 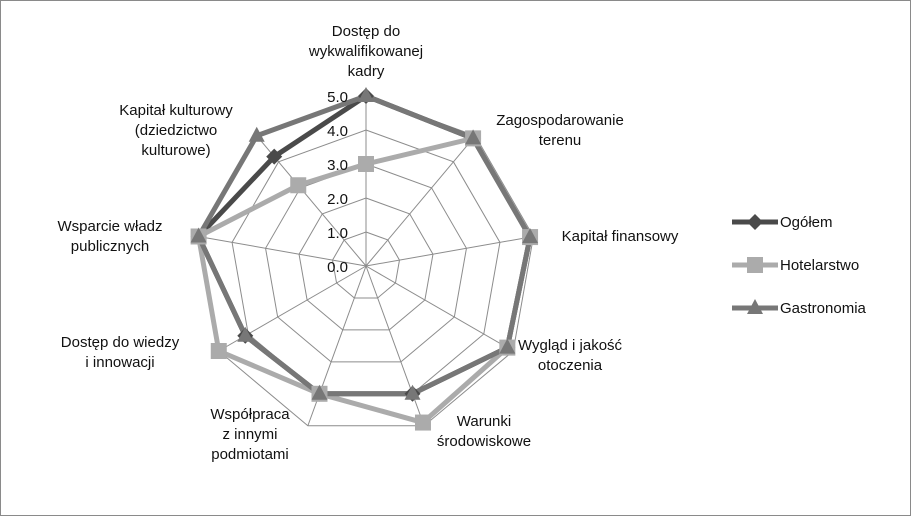 I want to click on r-tick-label: 2.0, so click(x=337, y=199).